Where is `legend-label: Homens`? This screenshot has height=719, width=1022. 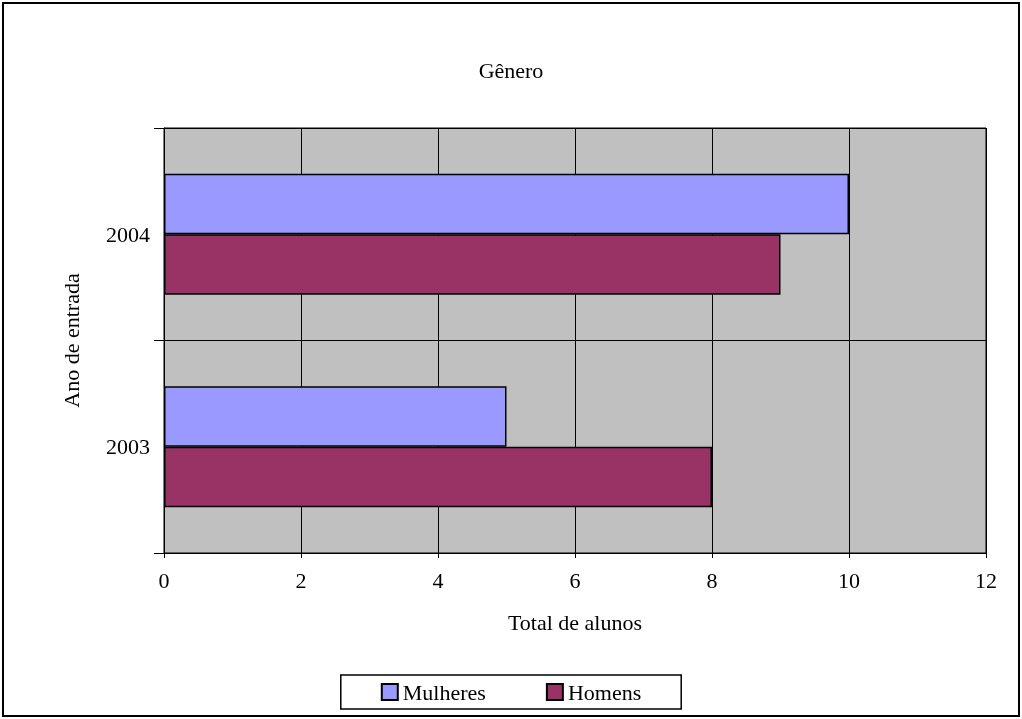 legend-label: Homens is located at coordinates (604, 692).